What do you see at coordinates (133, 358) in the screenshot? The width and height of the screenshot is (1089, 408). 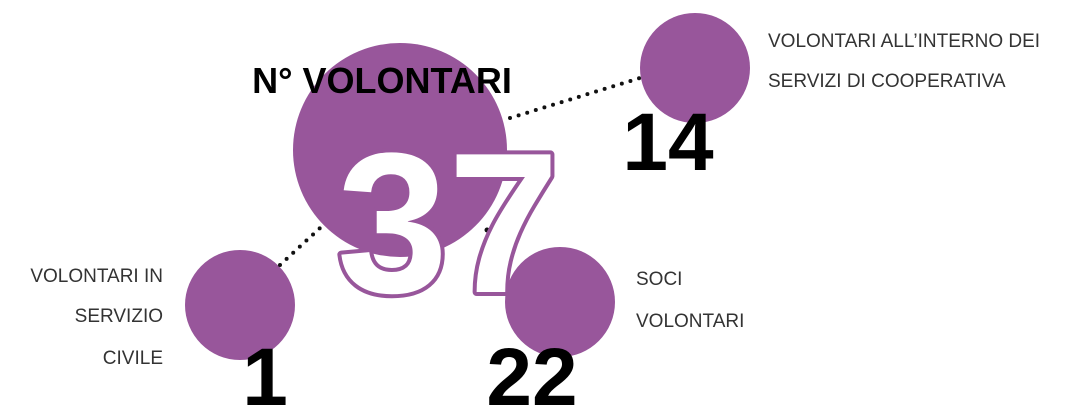 I see `group-label: CIVILE` at bounding box center [133, 358].